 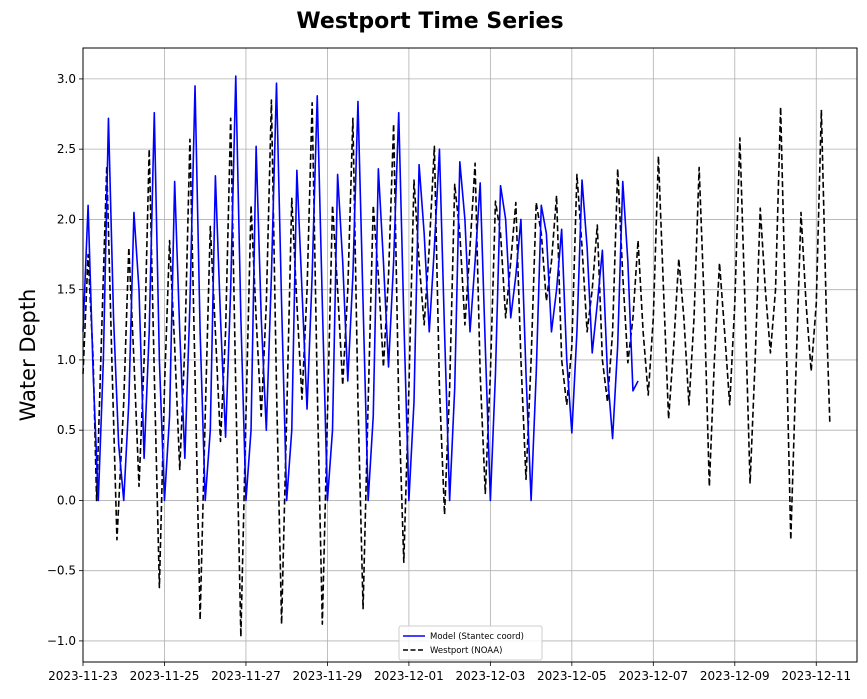 What do you see at coordinates (61, 641) in the screenshot?
I see `y-tick-label: −1.0` at bounding box center [61, 641].